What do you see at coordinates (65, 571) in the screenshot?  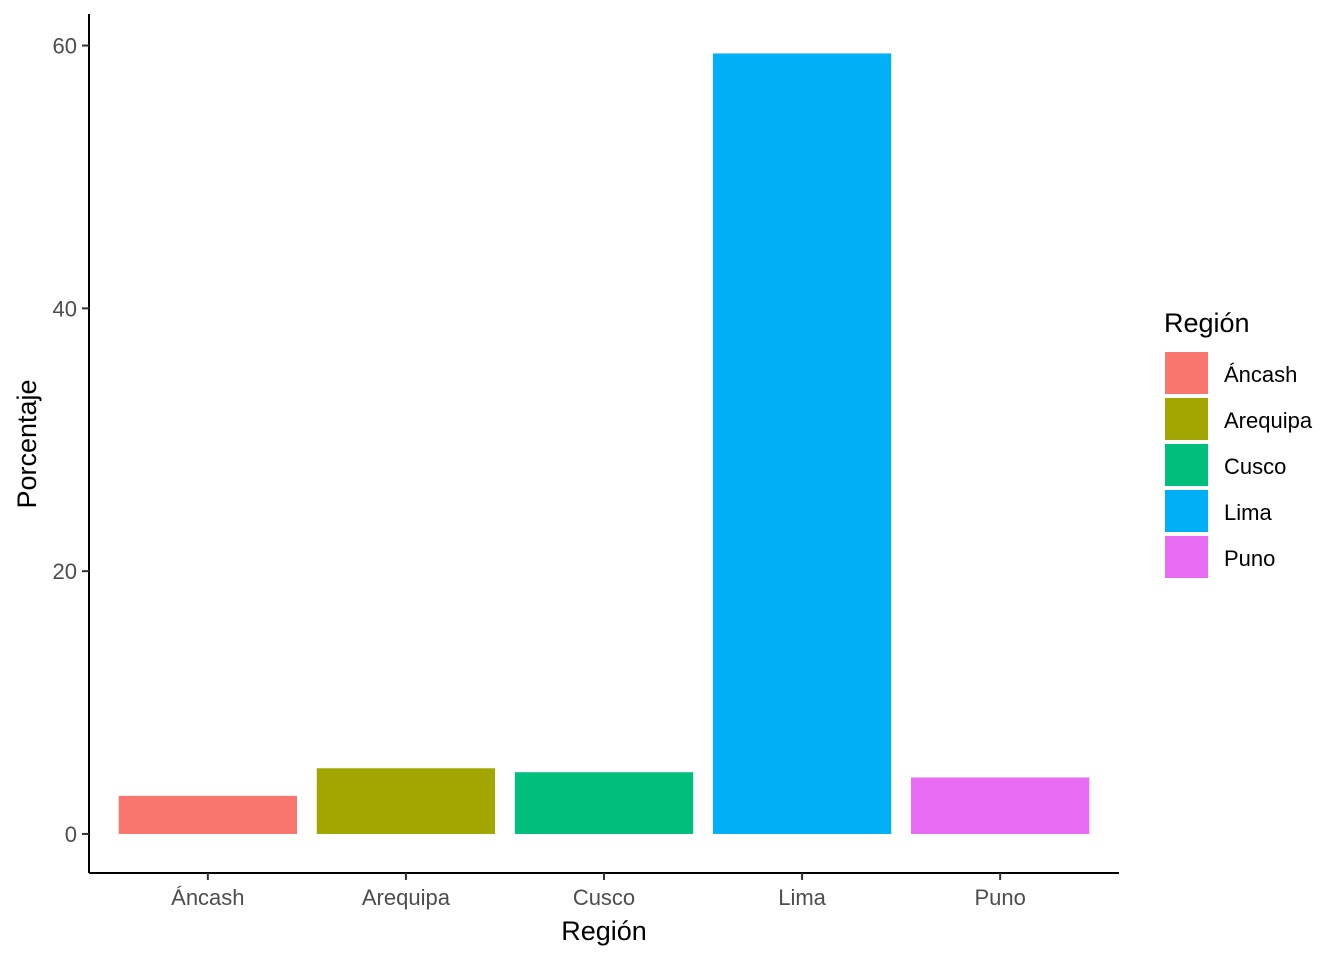 I see `y-tick-label: 20` at bounding box center [65, 571].